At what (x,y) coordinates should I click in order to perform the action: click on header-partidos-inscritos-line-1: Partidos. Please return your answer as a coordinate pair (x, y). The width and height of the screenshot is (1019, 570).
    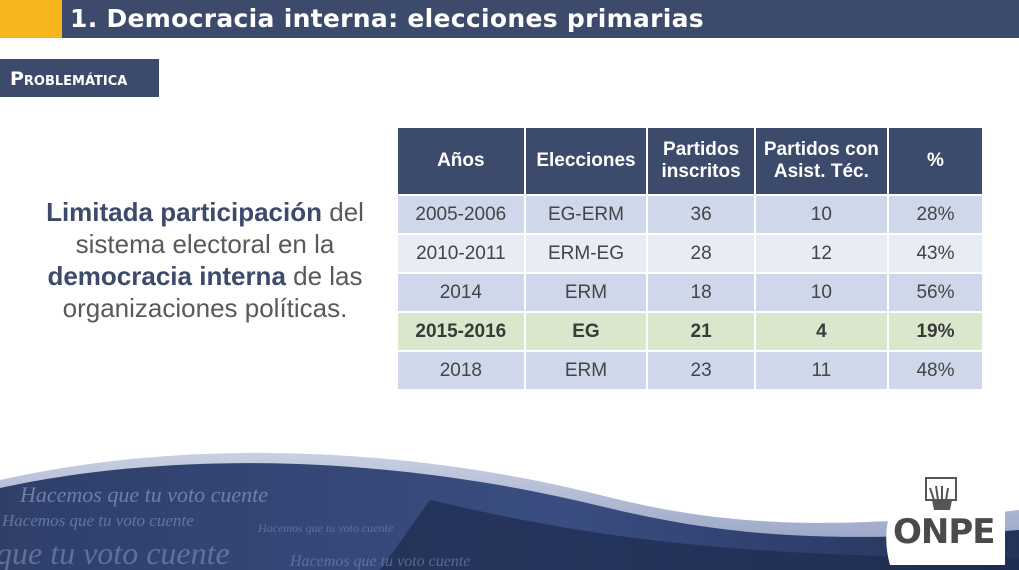
    Looking at the image, I should click on (701, 149).